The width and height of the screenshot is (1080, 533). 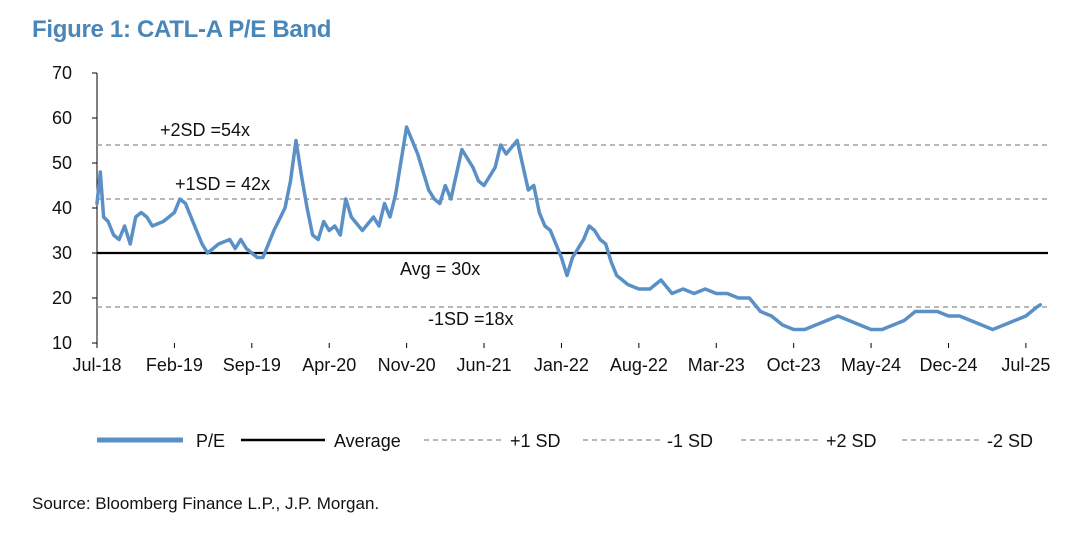 I want to click on x-tick-label: Dec-24, so click(x=948, y=365).